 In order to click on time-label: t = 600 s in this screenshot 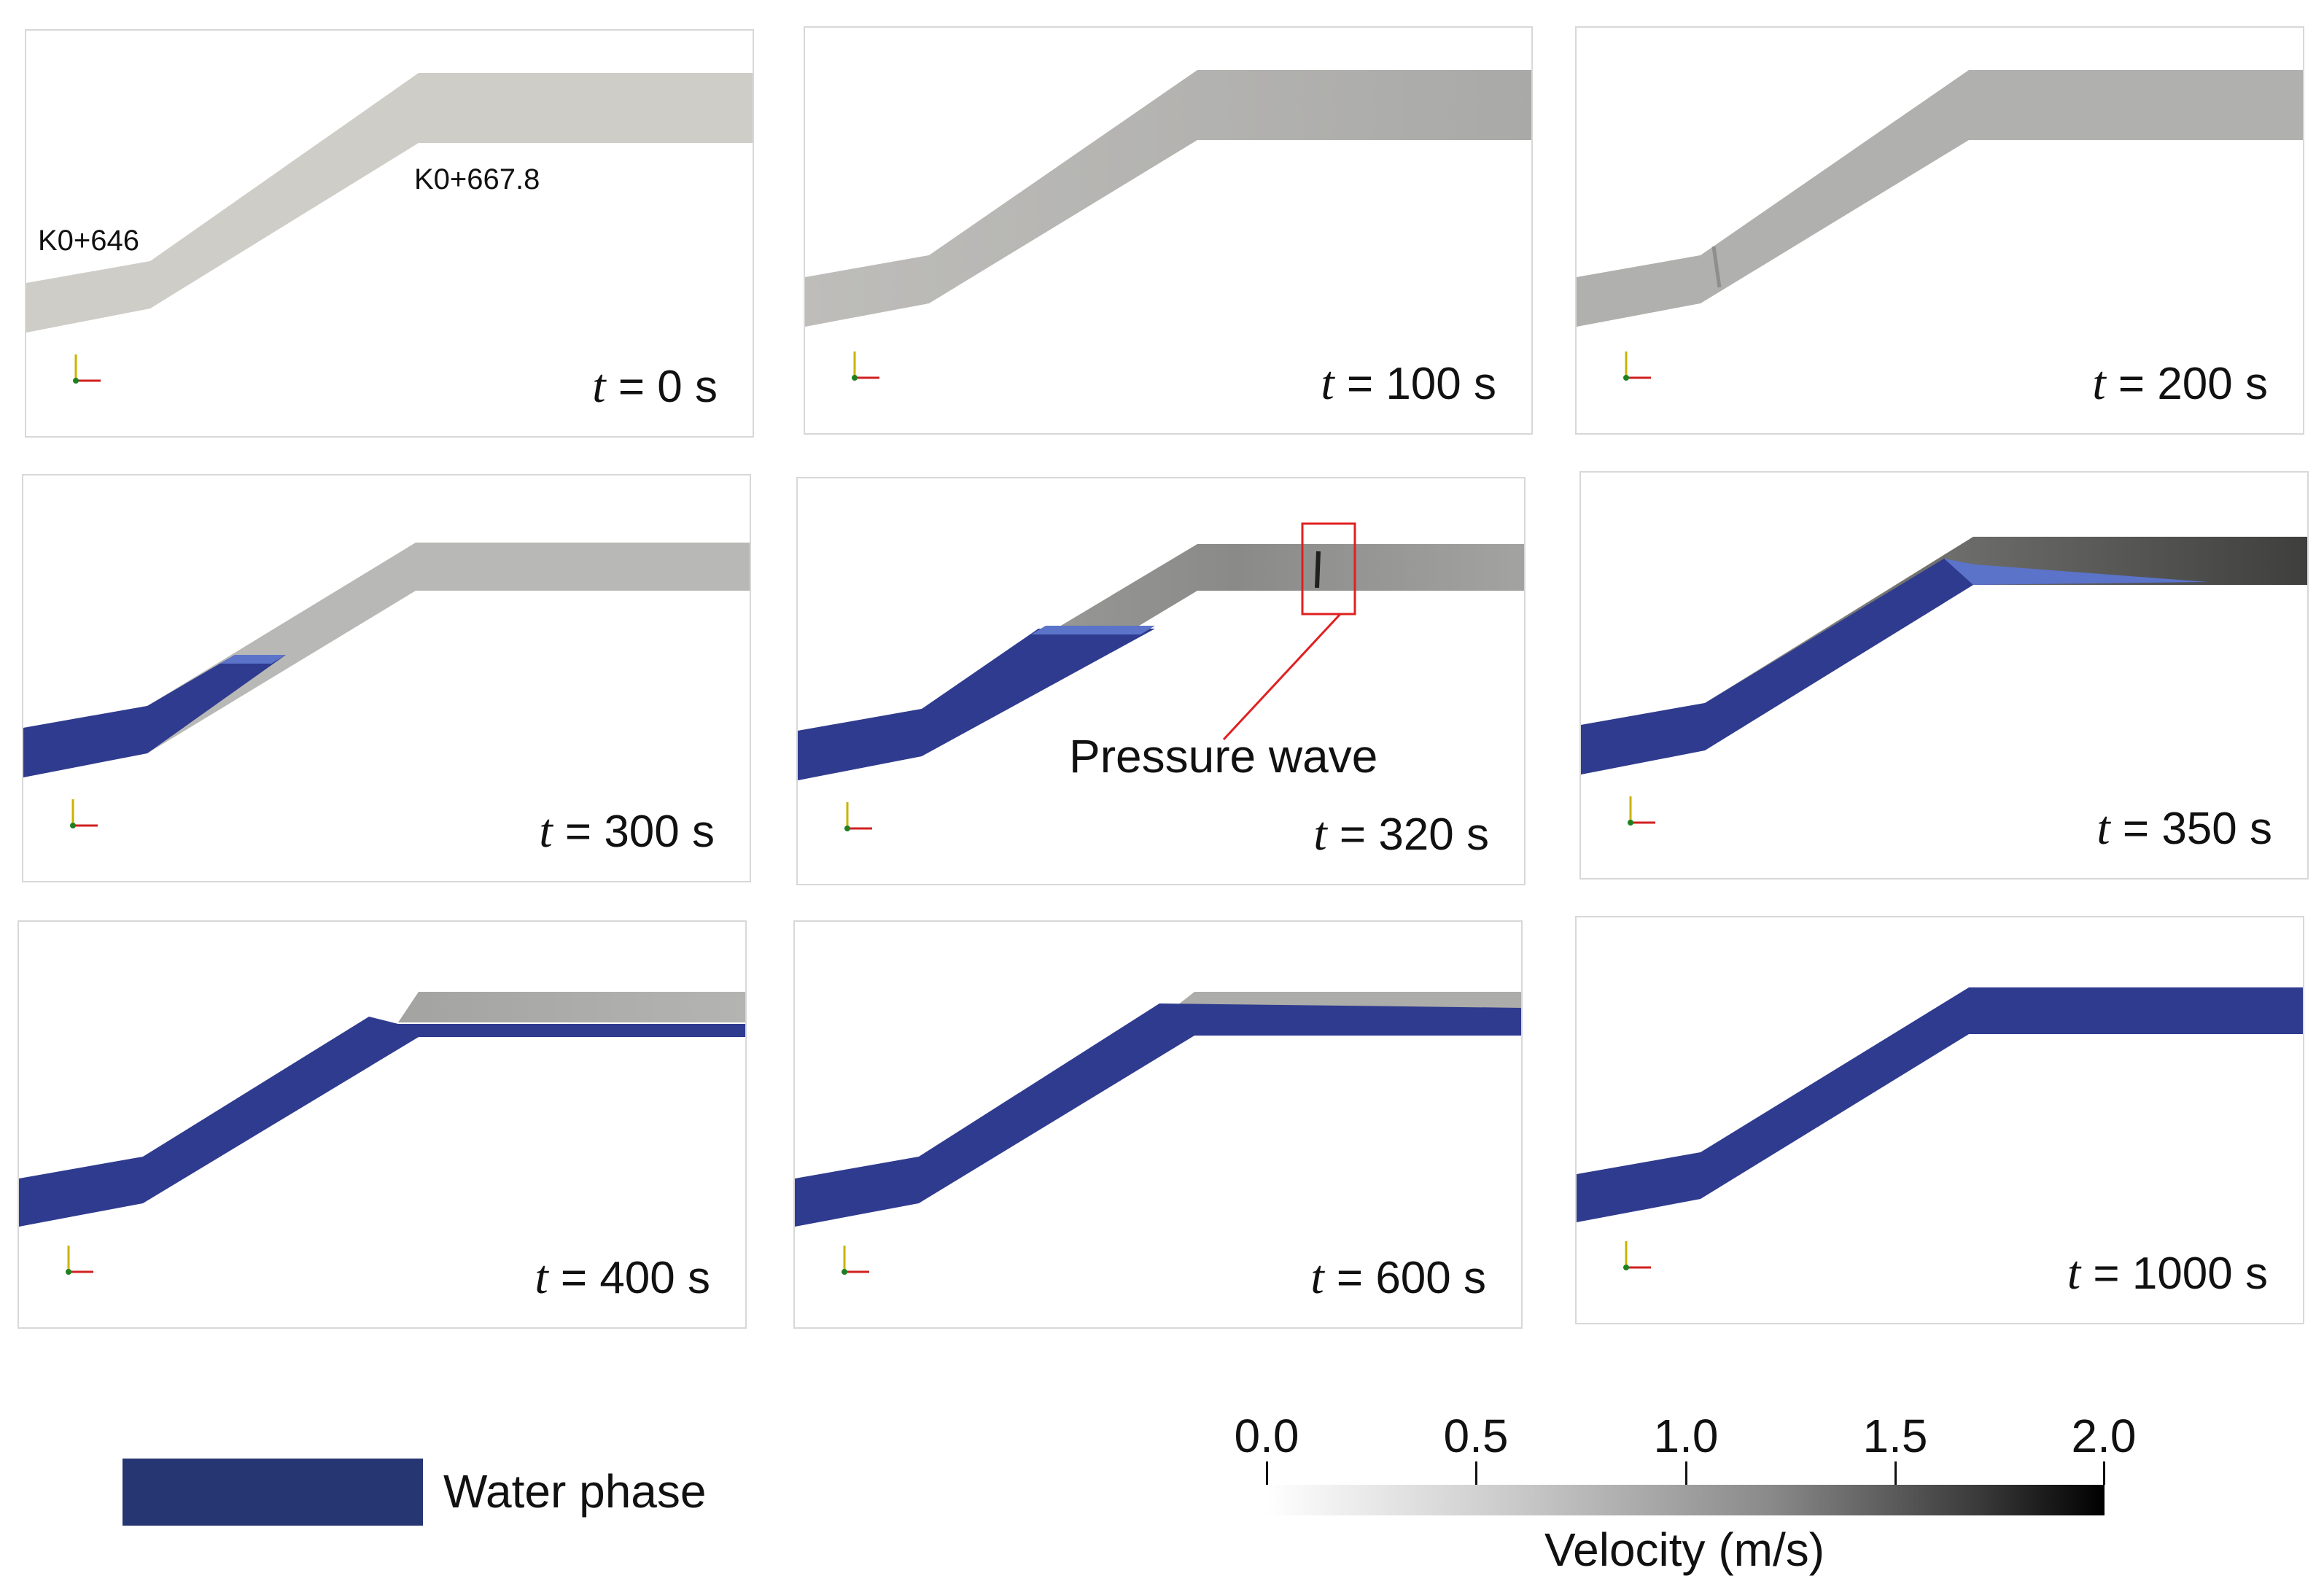, I will do `click(1398, 1277)`.